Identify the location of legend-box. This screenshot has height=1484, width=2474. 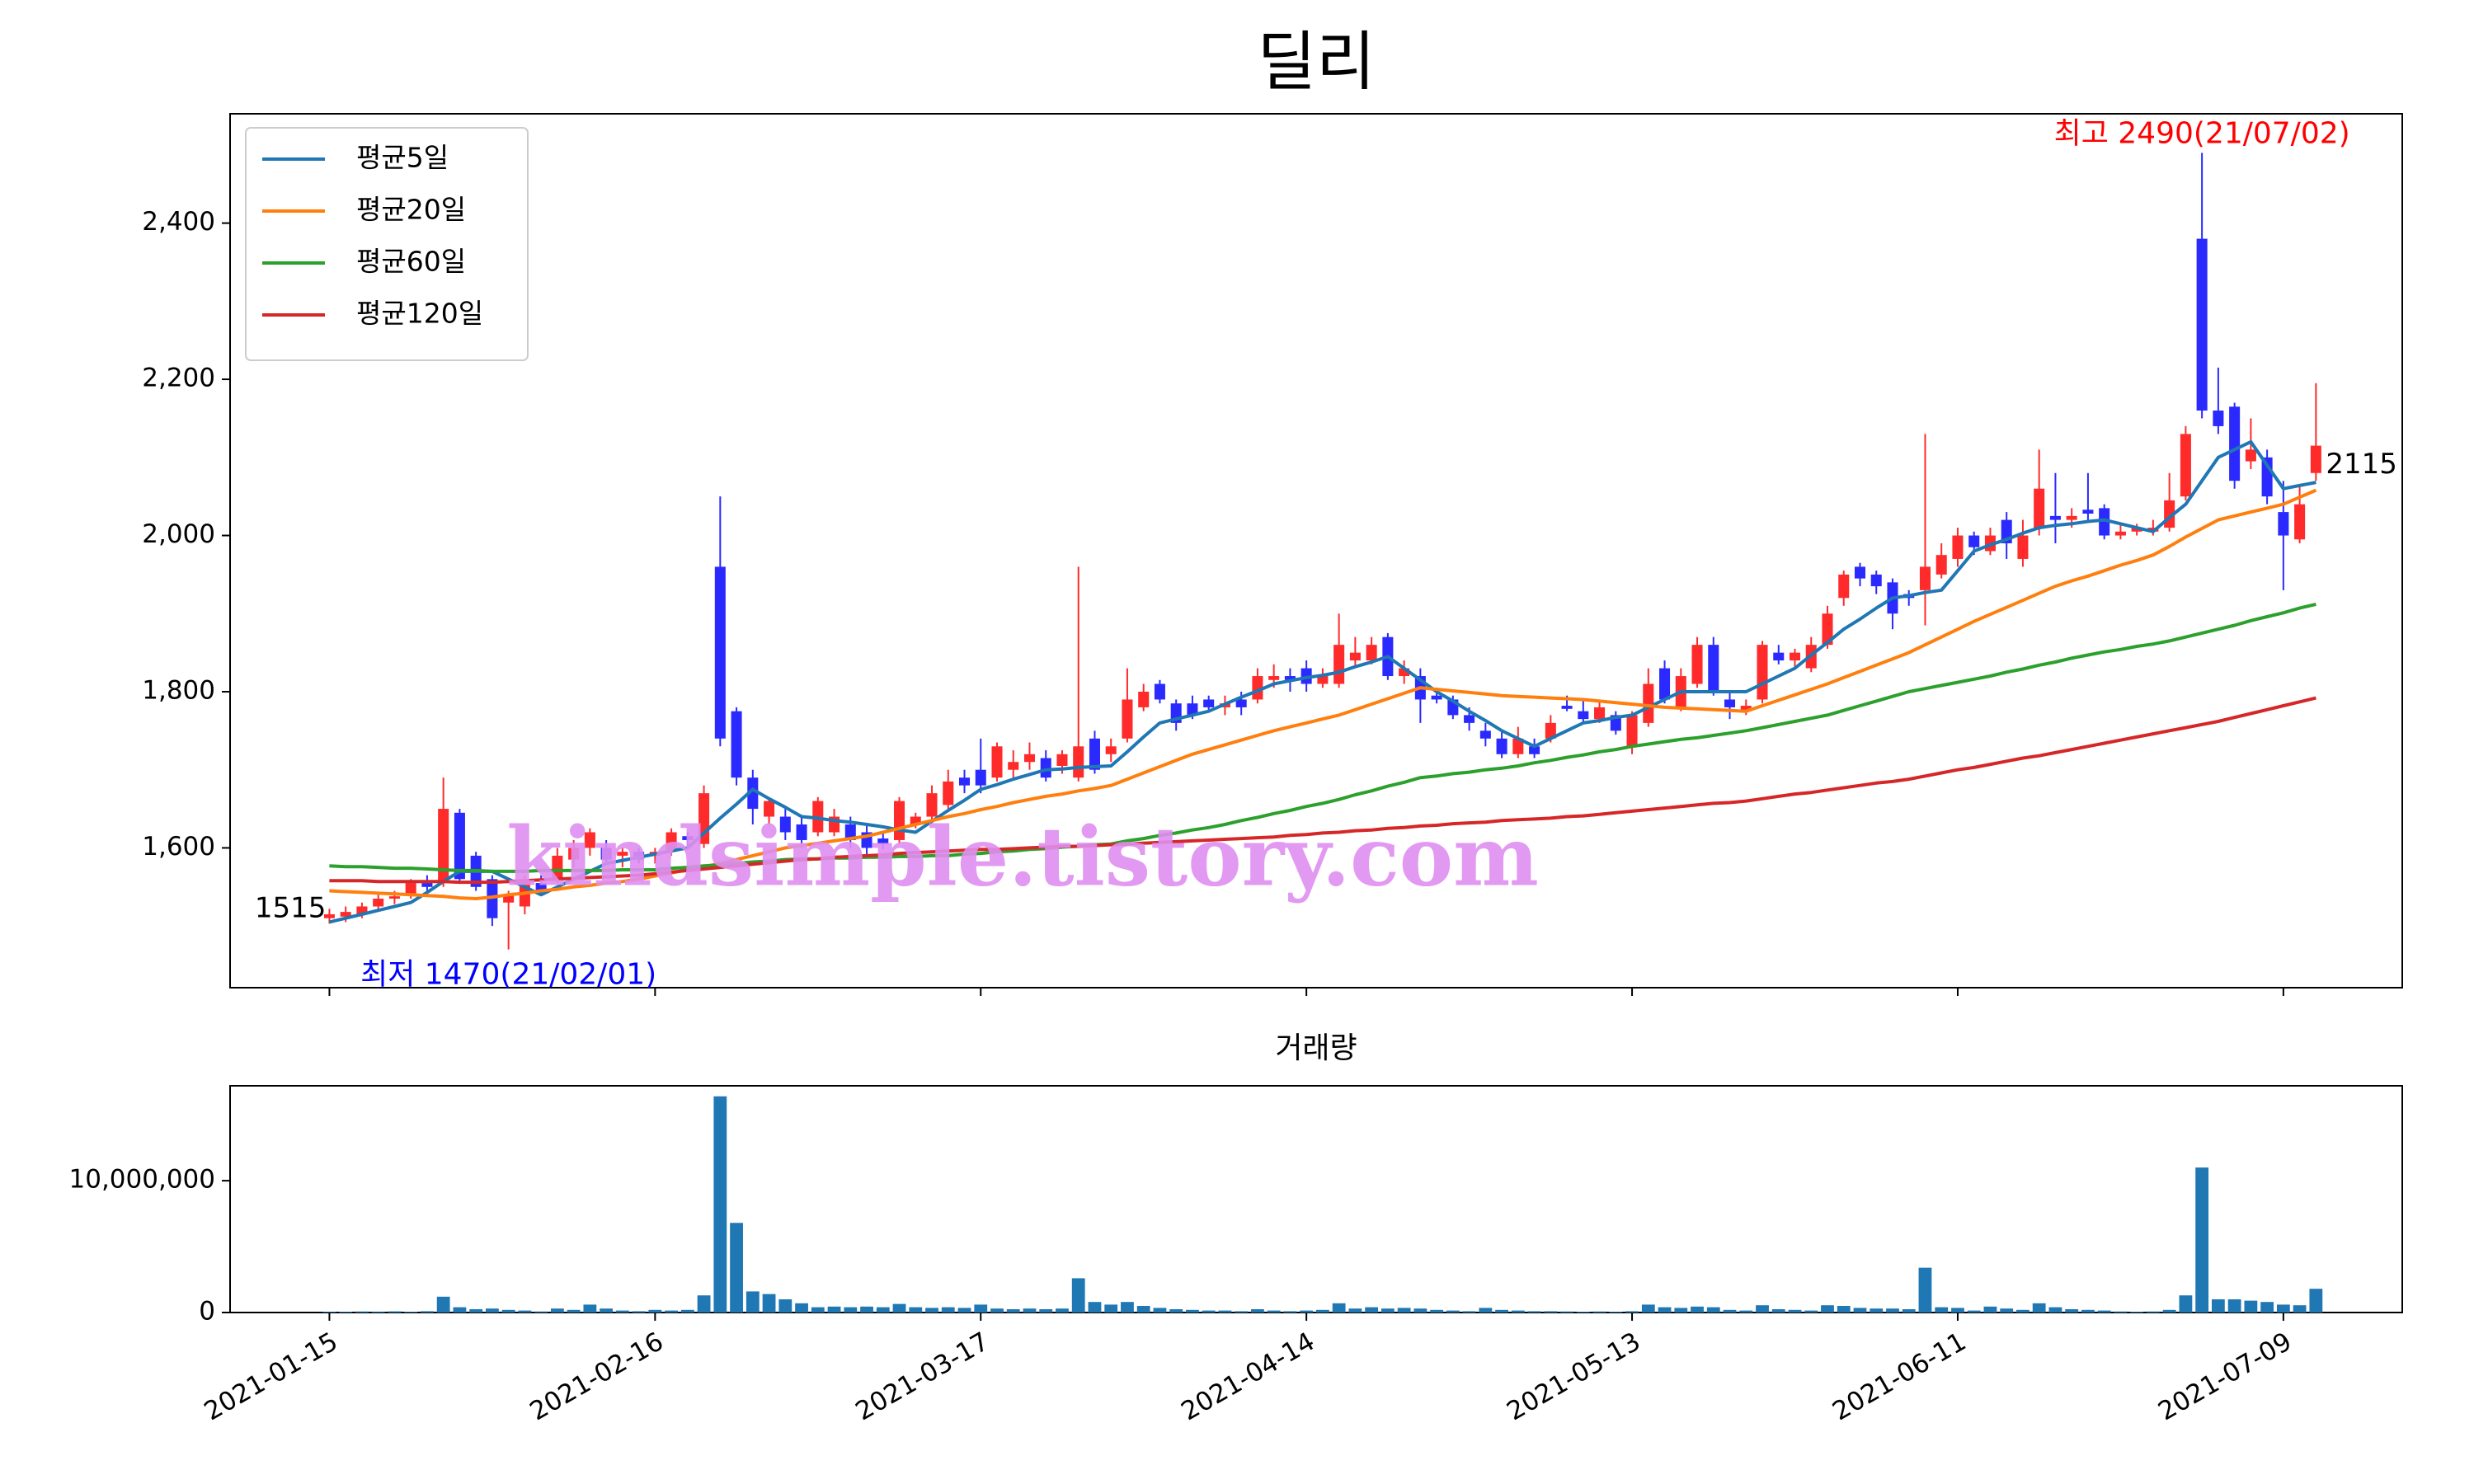
(387, 244).